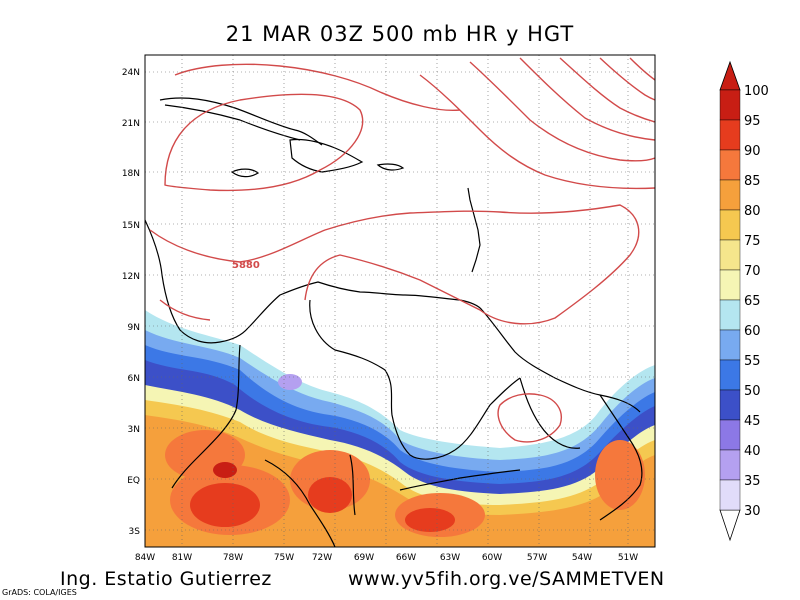 This screenshot has width=800, height=600. Describe the element at coordinates (752, 391) in the screenshot. I see `colorbar-label: 50` at that location.